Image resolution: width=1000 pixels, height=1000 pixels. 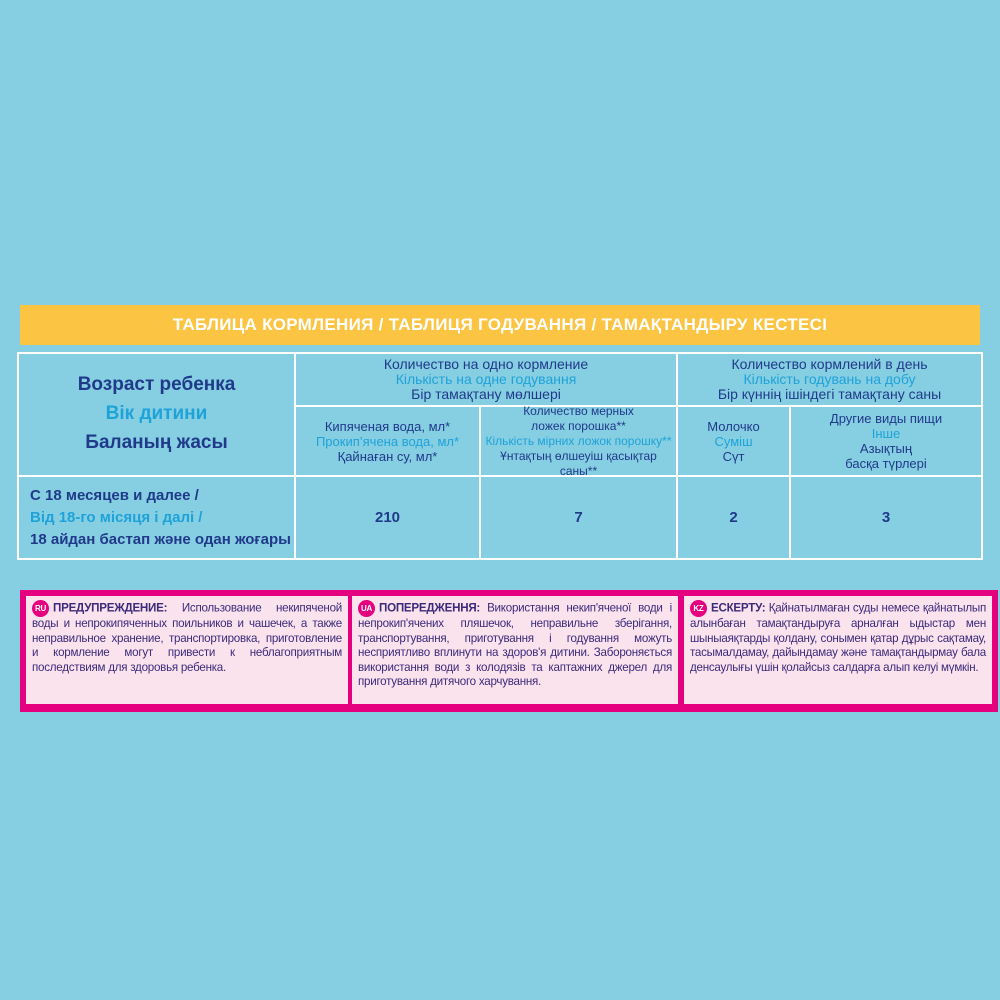 I want to click on column-header-line: Кипяченая вода, мл*, so click(x=387, y=426).